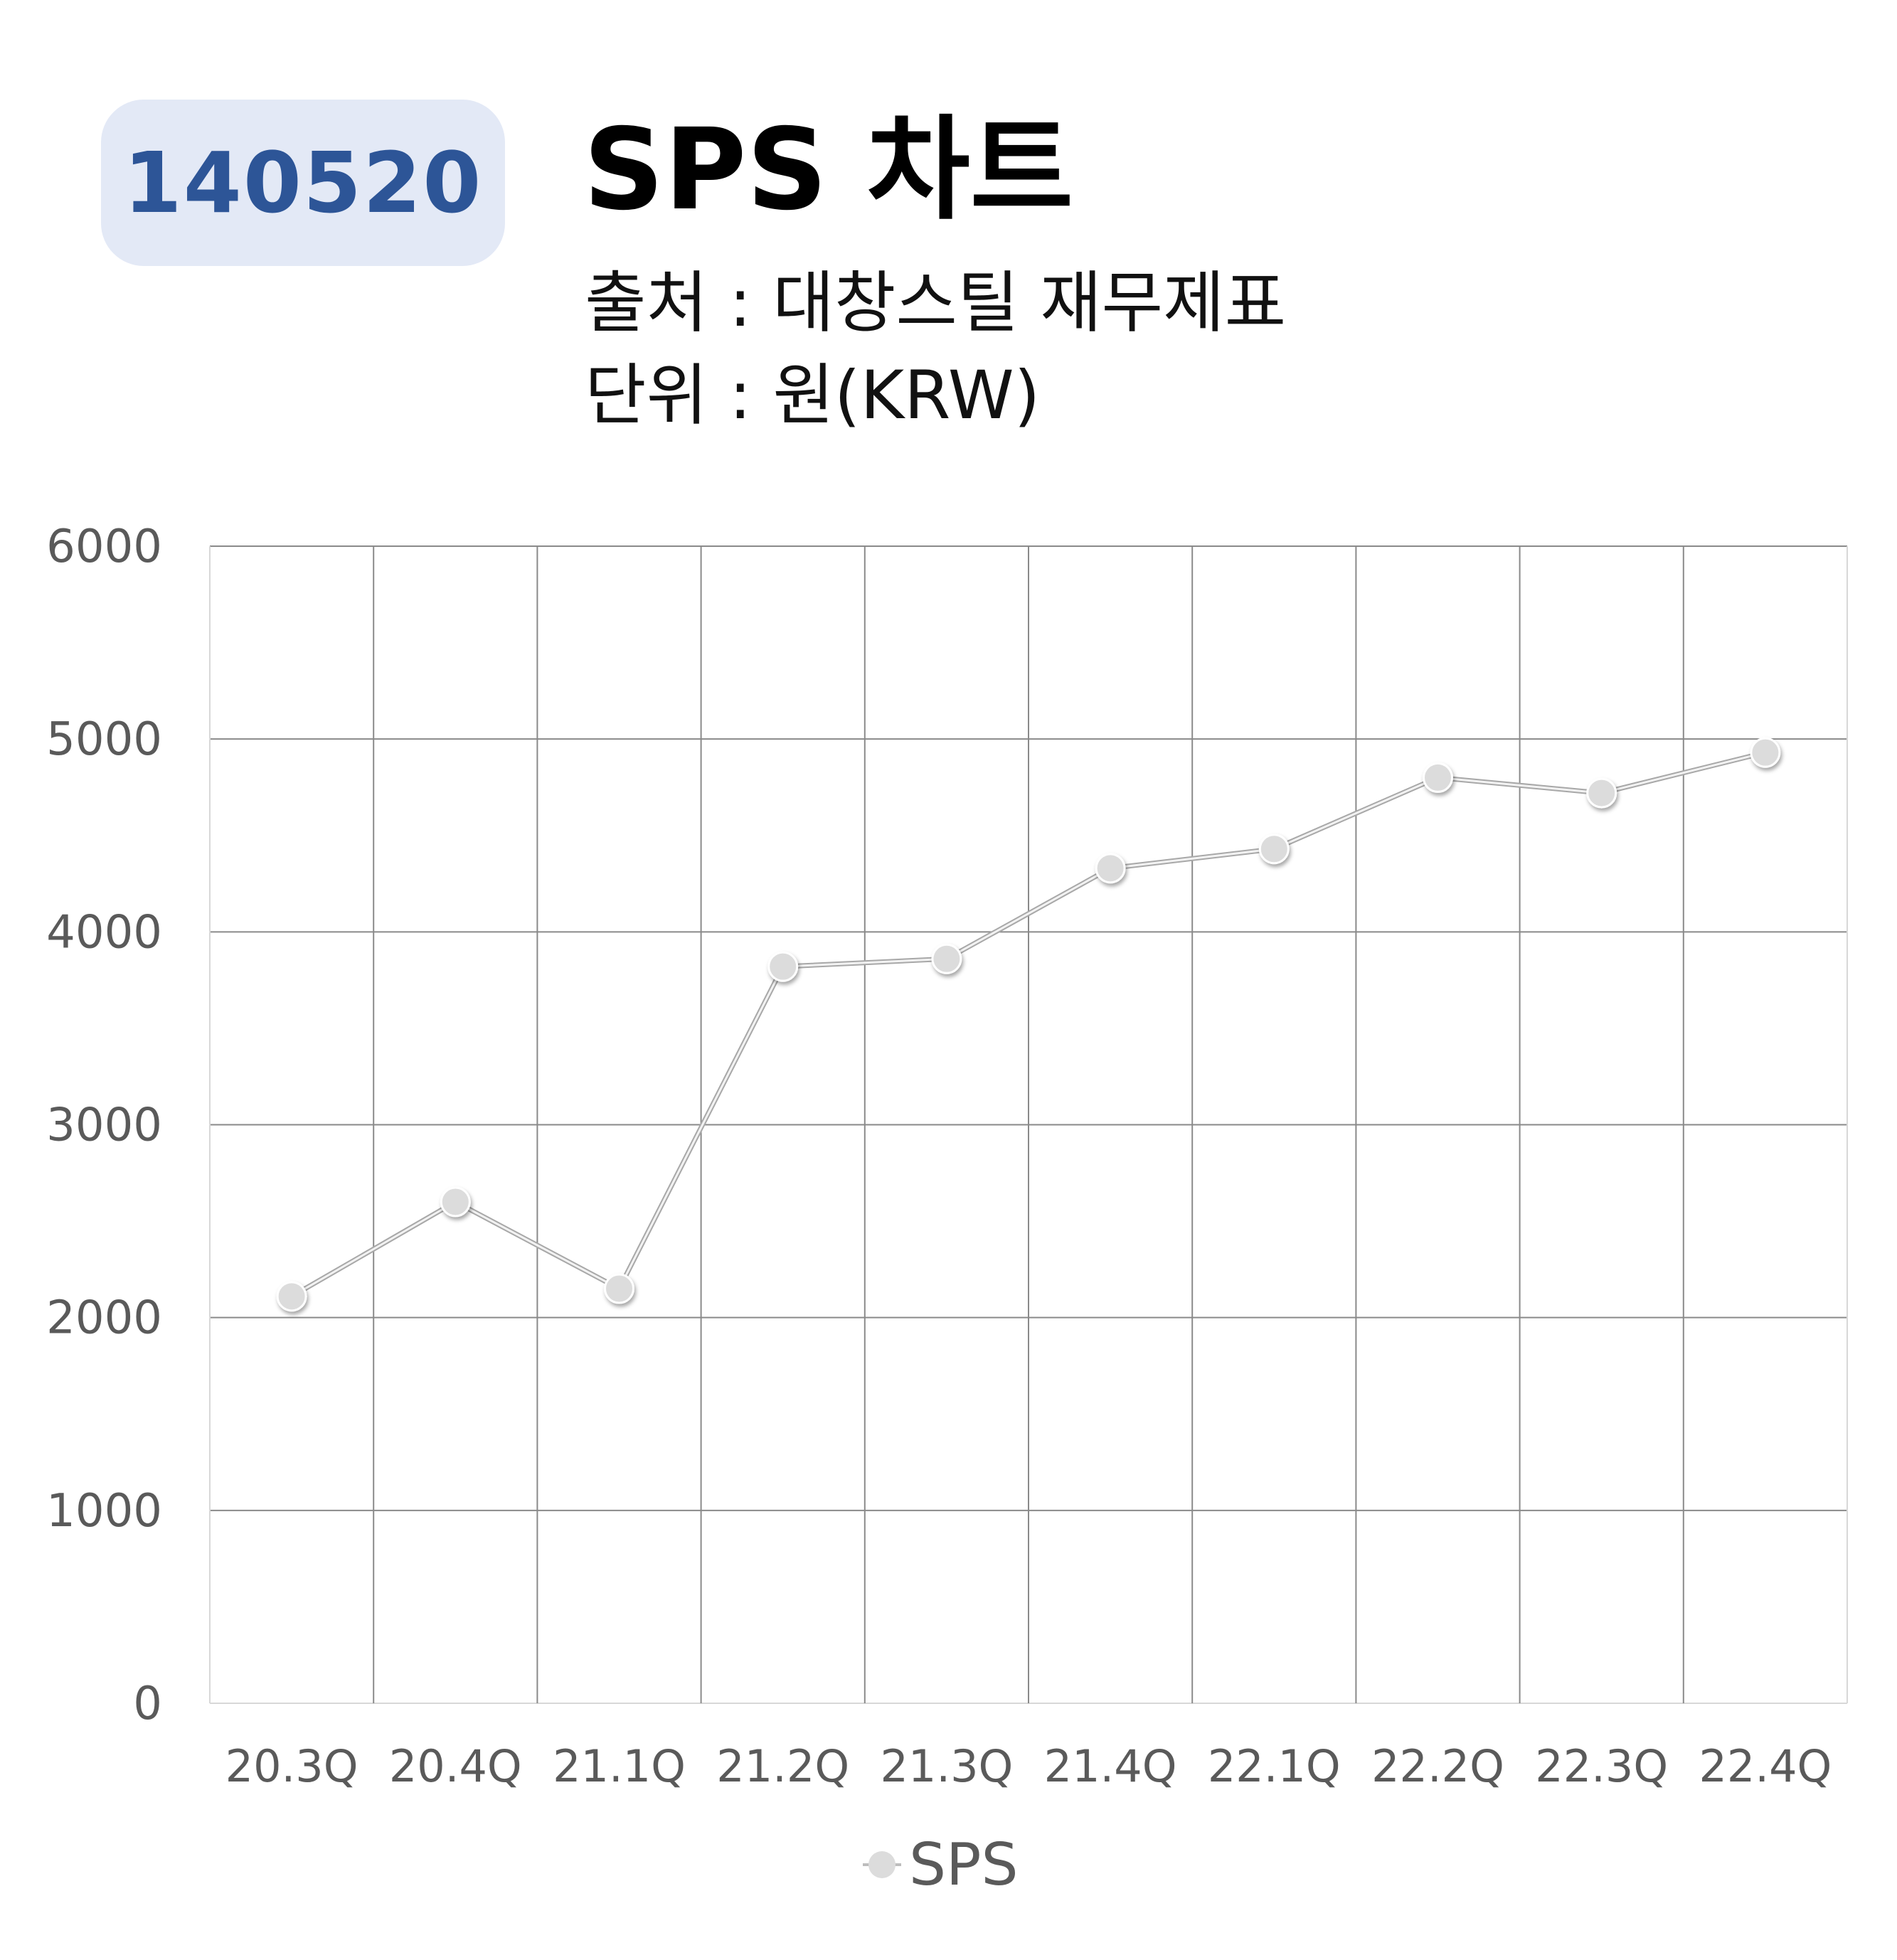  Describe the element at coordinates (882, 1864) in the screenshot. I see `legend-marker` at that location.